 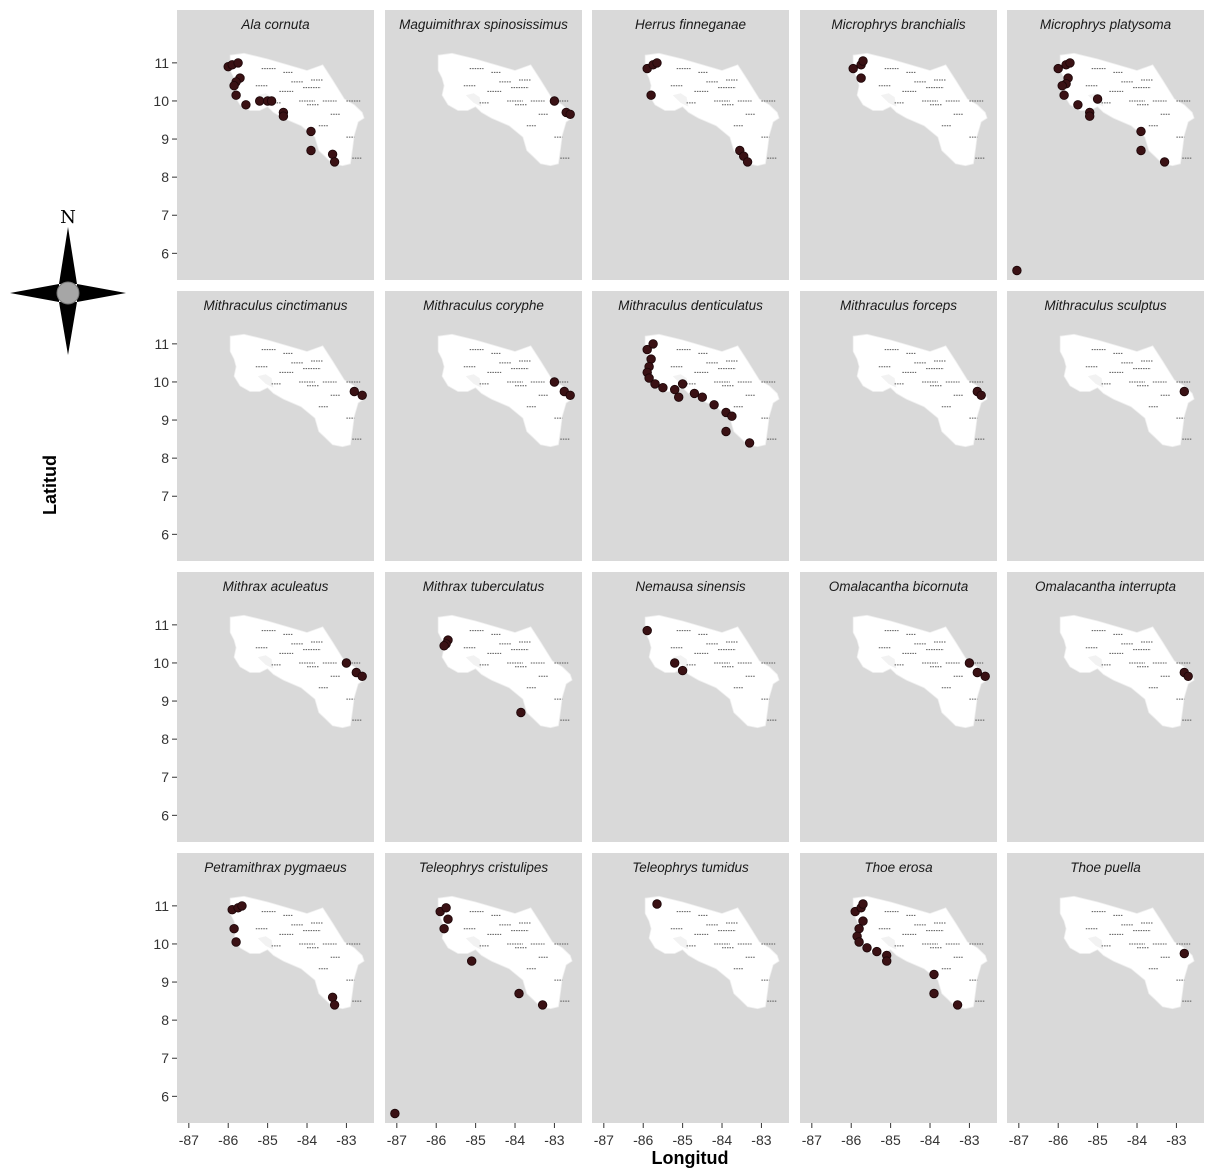 What do you see at coordinates (690, 586) in the screenshot?
I see `panel-title: Nemausa sinensis` at bounding box center [690, 586].